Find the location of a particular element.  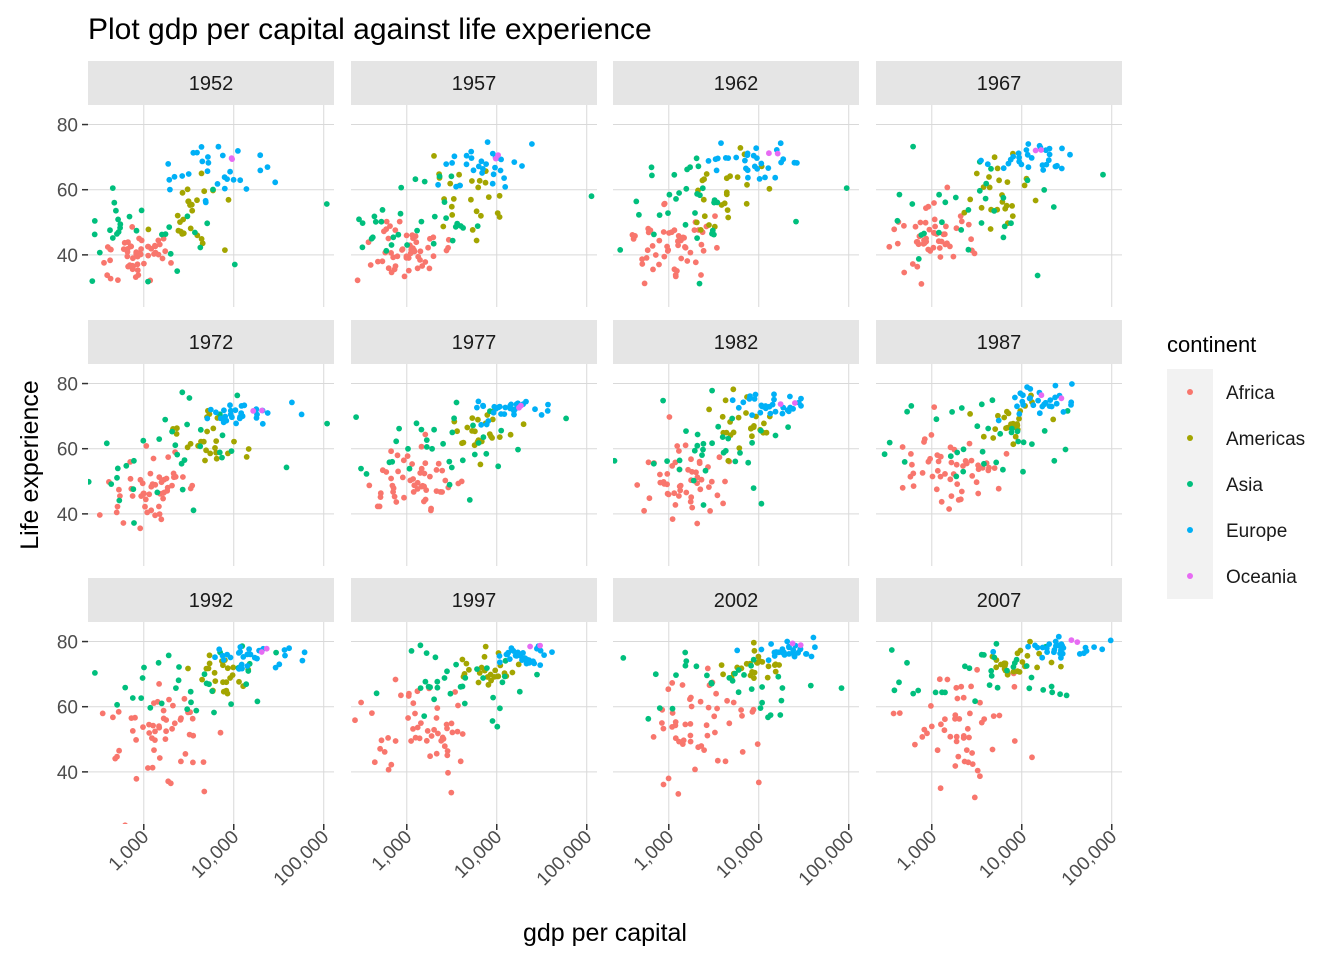

legend-label: Europe is located at coordinates (1256, 531).